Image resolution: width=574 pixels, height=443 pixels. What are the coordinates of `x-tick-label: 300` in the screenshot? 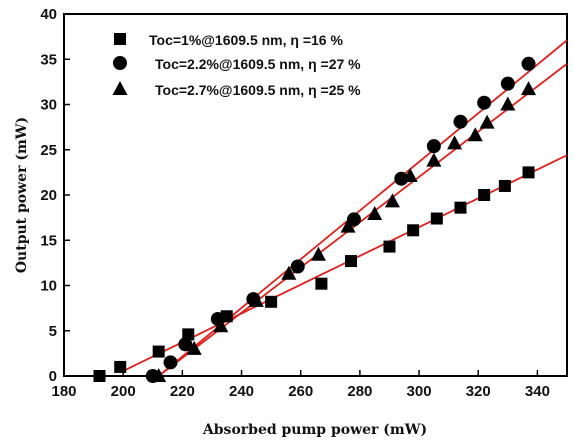 It's located at (419, 391).